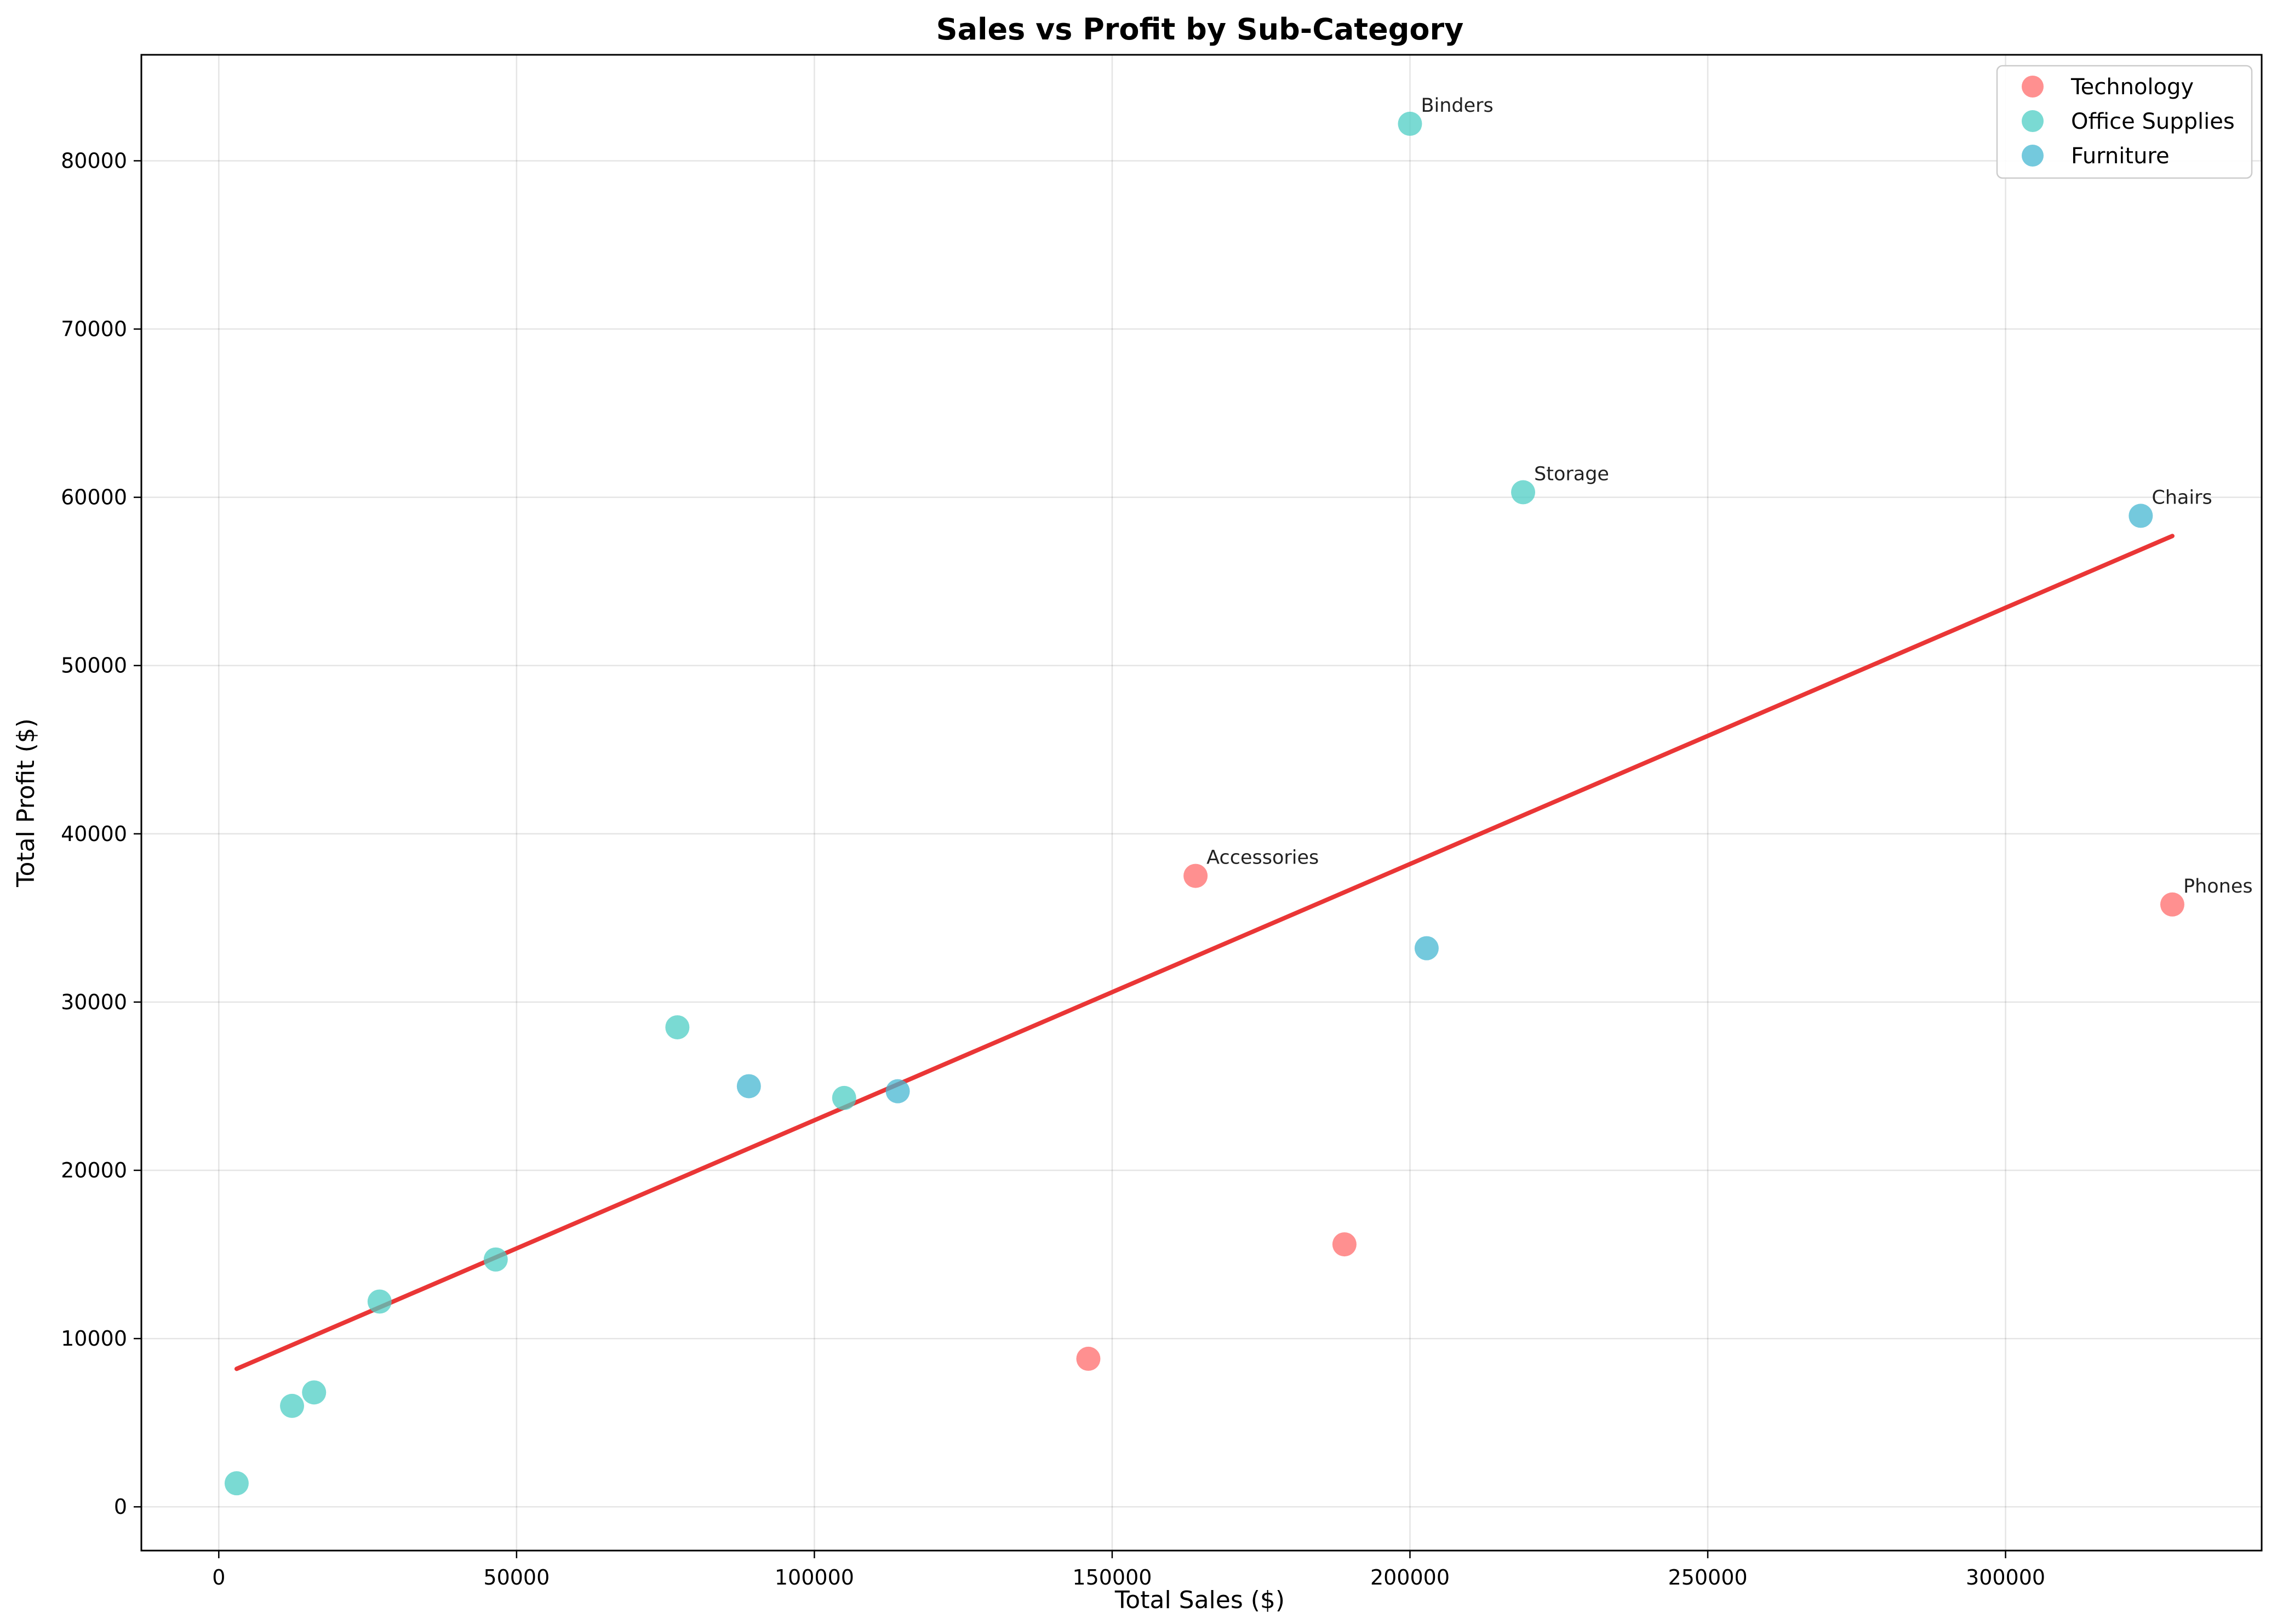 This screenshot has height=1624, width=2277. Describe the element at coordinates (1262, 858) in the screenshot. I see `point-label: Accessories` at that location.